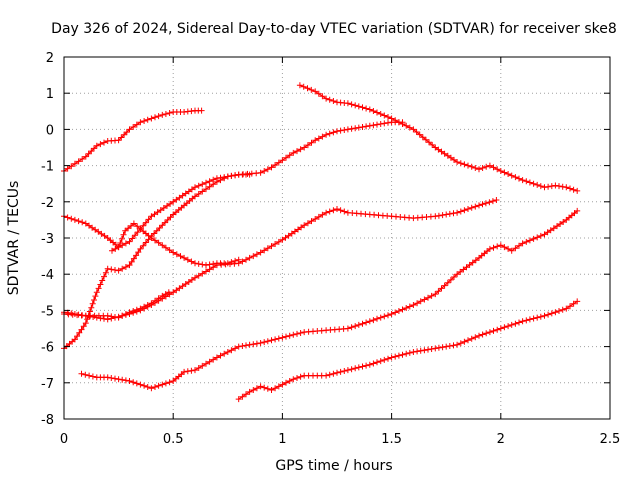 The height and width of the screenshot is (480, 640). I want to click on y-tick-label: 1, so click(50, 94).